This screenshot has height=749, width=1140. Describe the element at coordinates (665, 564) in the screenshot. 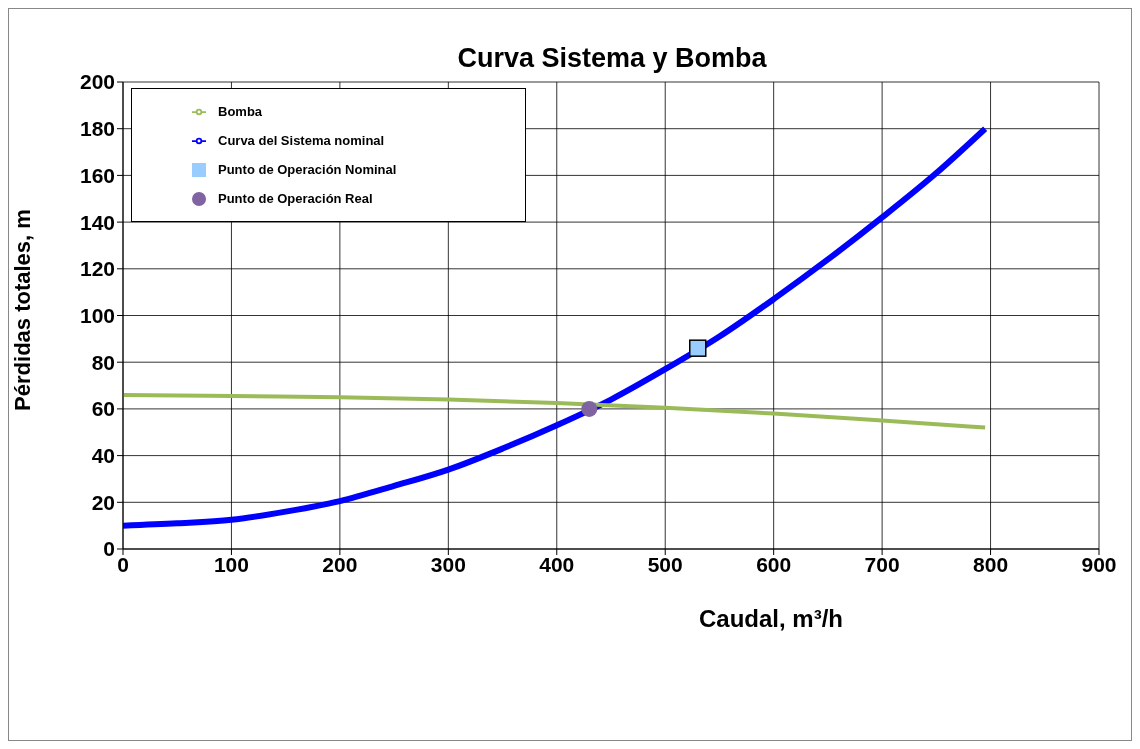

I see `x-tick-label: 500` at that location.